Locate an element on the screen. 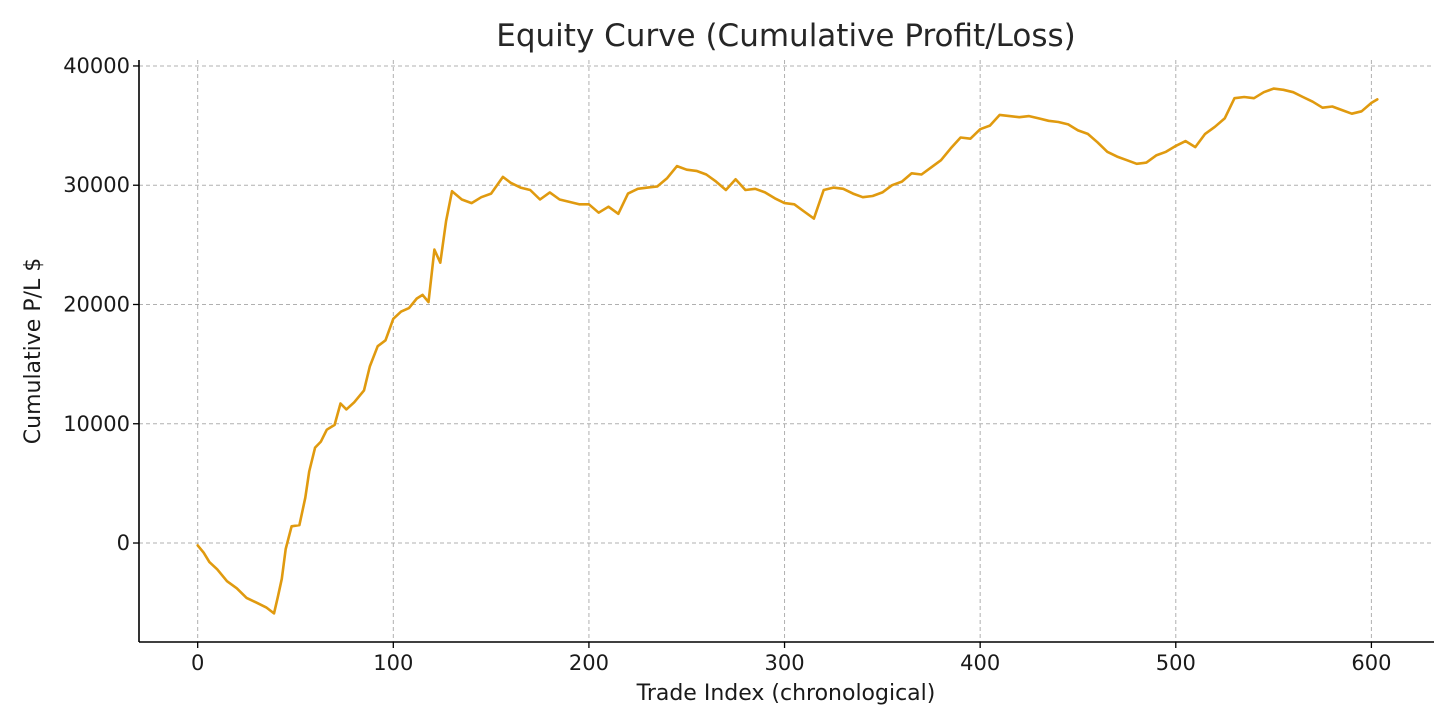  y-tick-label: 30000 is located at coordinates (96, 185).